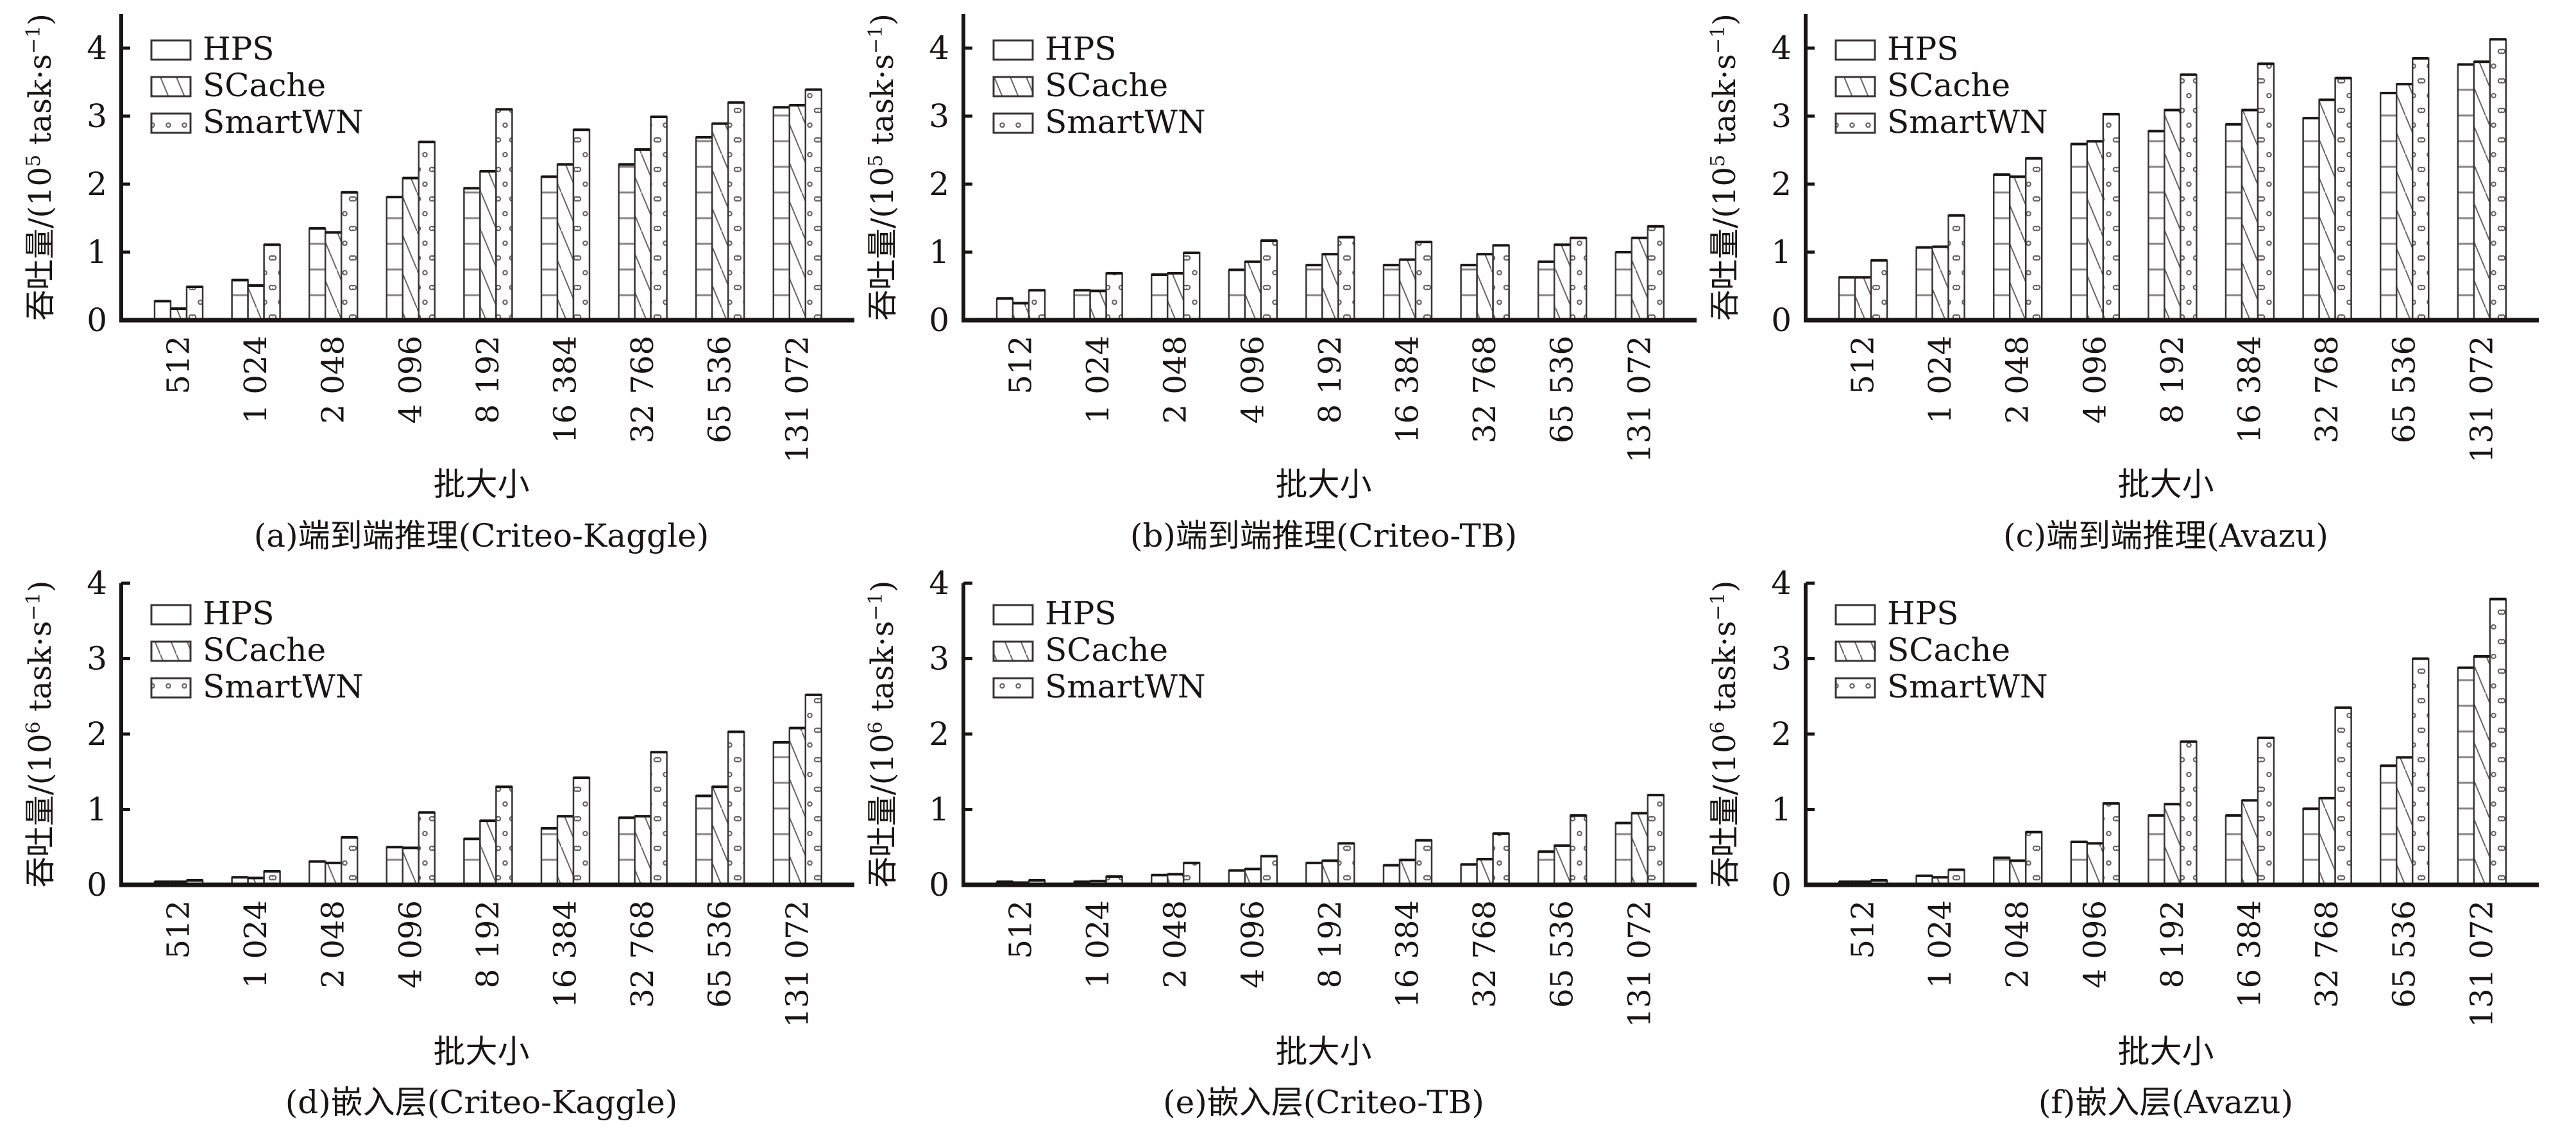 The image size is (2576, 1137). Describe the element at coordinates (1725, 734) in the screenshot. I see `y-axis-title: 吞吐量/(106 task·s−1)` at that location.